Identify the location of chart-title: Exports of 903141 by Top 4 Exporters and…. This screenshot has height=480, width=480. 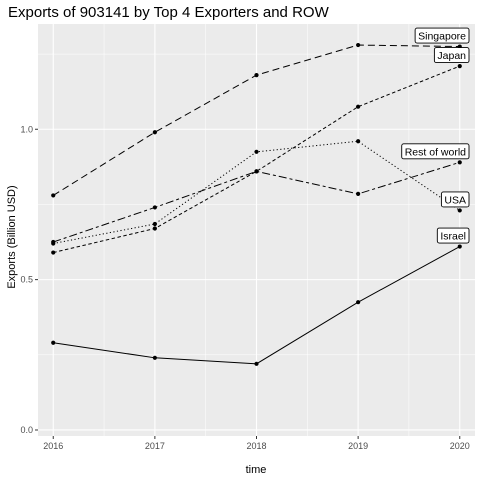
(169, 12).